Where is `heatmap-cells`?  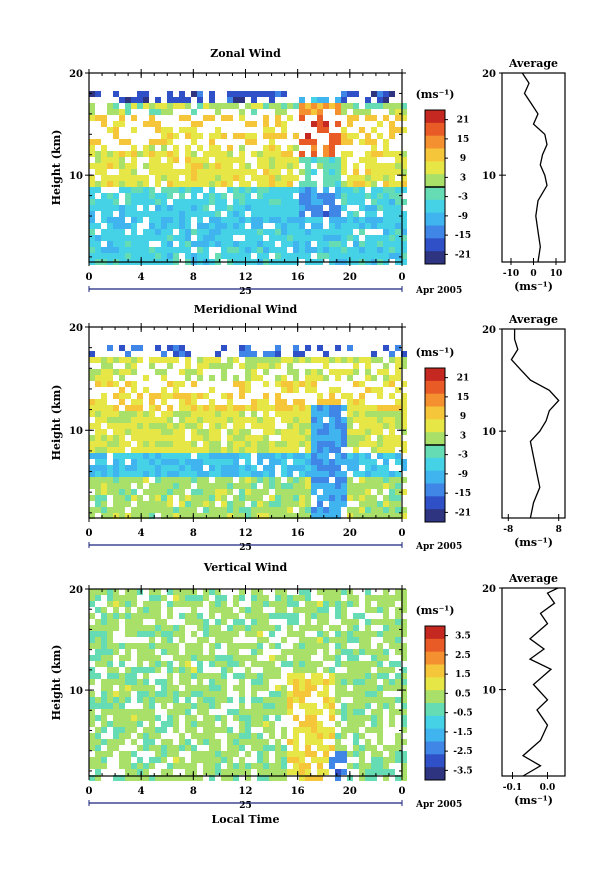
heatmap-cells is located at coordinates (248, 178).